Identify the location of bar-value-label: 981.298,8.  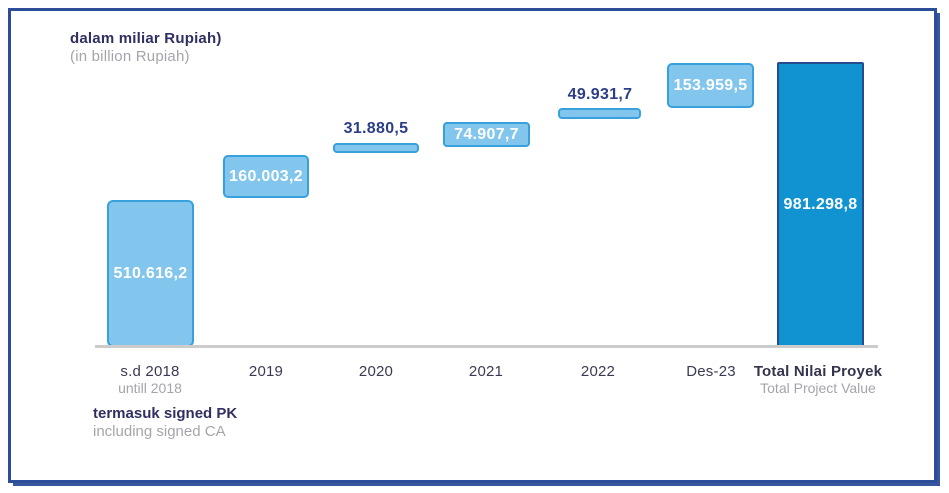
(820, 204).